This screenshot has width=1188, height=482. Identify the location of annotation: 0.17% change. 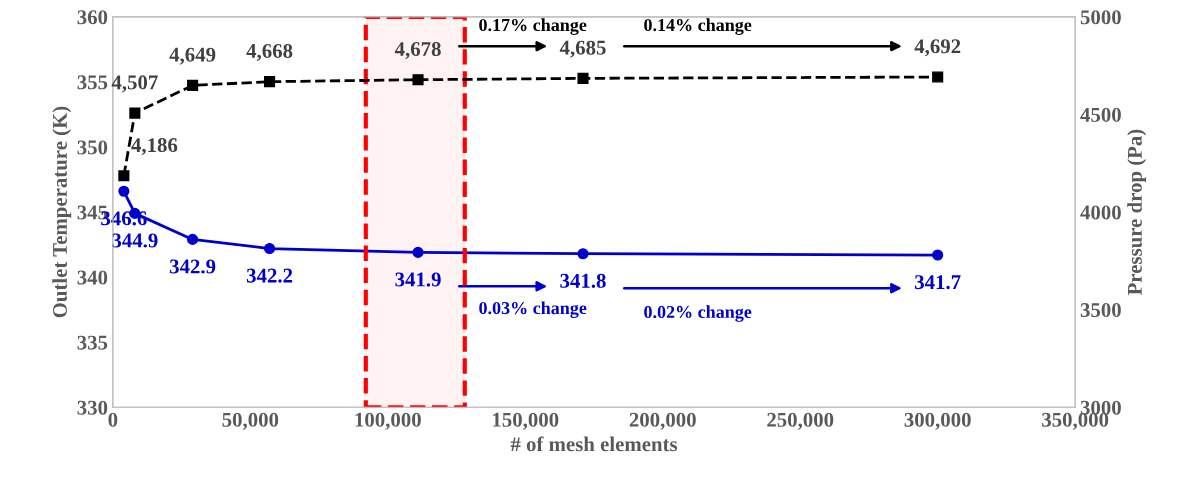
(533, 26).